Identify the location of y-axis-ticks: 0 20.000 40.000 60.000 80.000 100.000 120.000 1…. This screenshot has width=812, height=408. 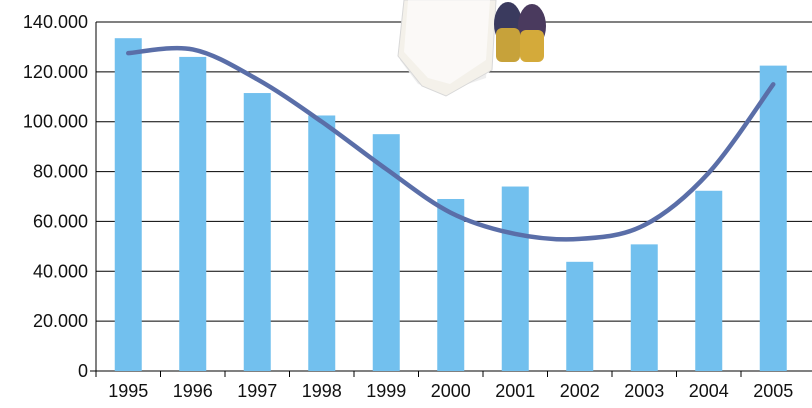
(55, 196).